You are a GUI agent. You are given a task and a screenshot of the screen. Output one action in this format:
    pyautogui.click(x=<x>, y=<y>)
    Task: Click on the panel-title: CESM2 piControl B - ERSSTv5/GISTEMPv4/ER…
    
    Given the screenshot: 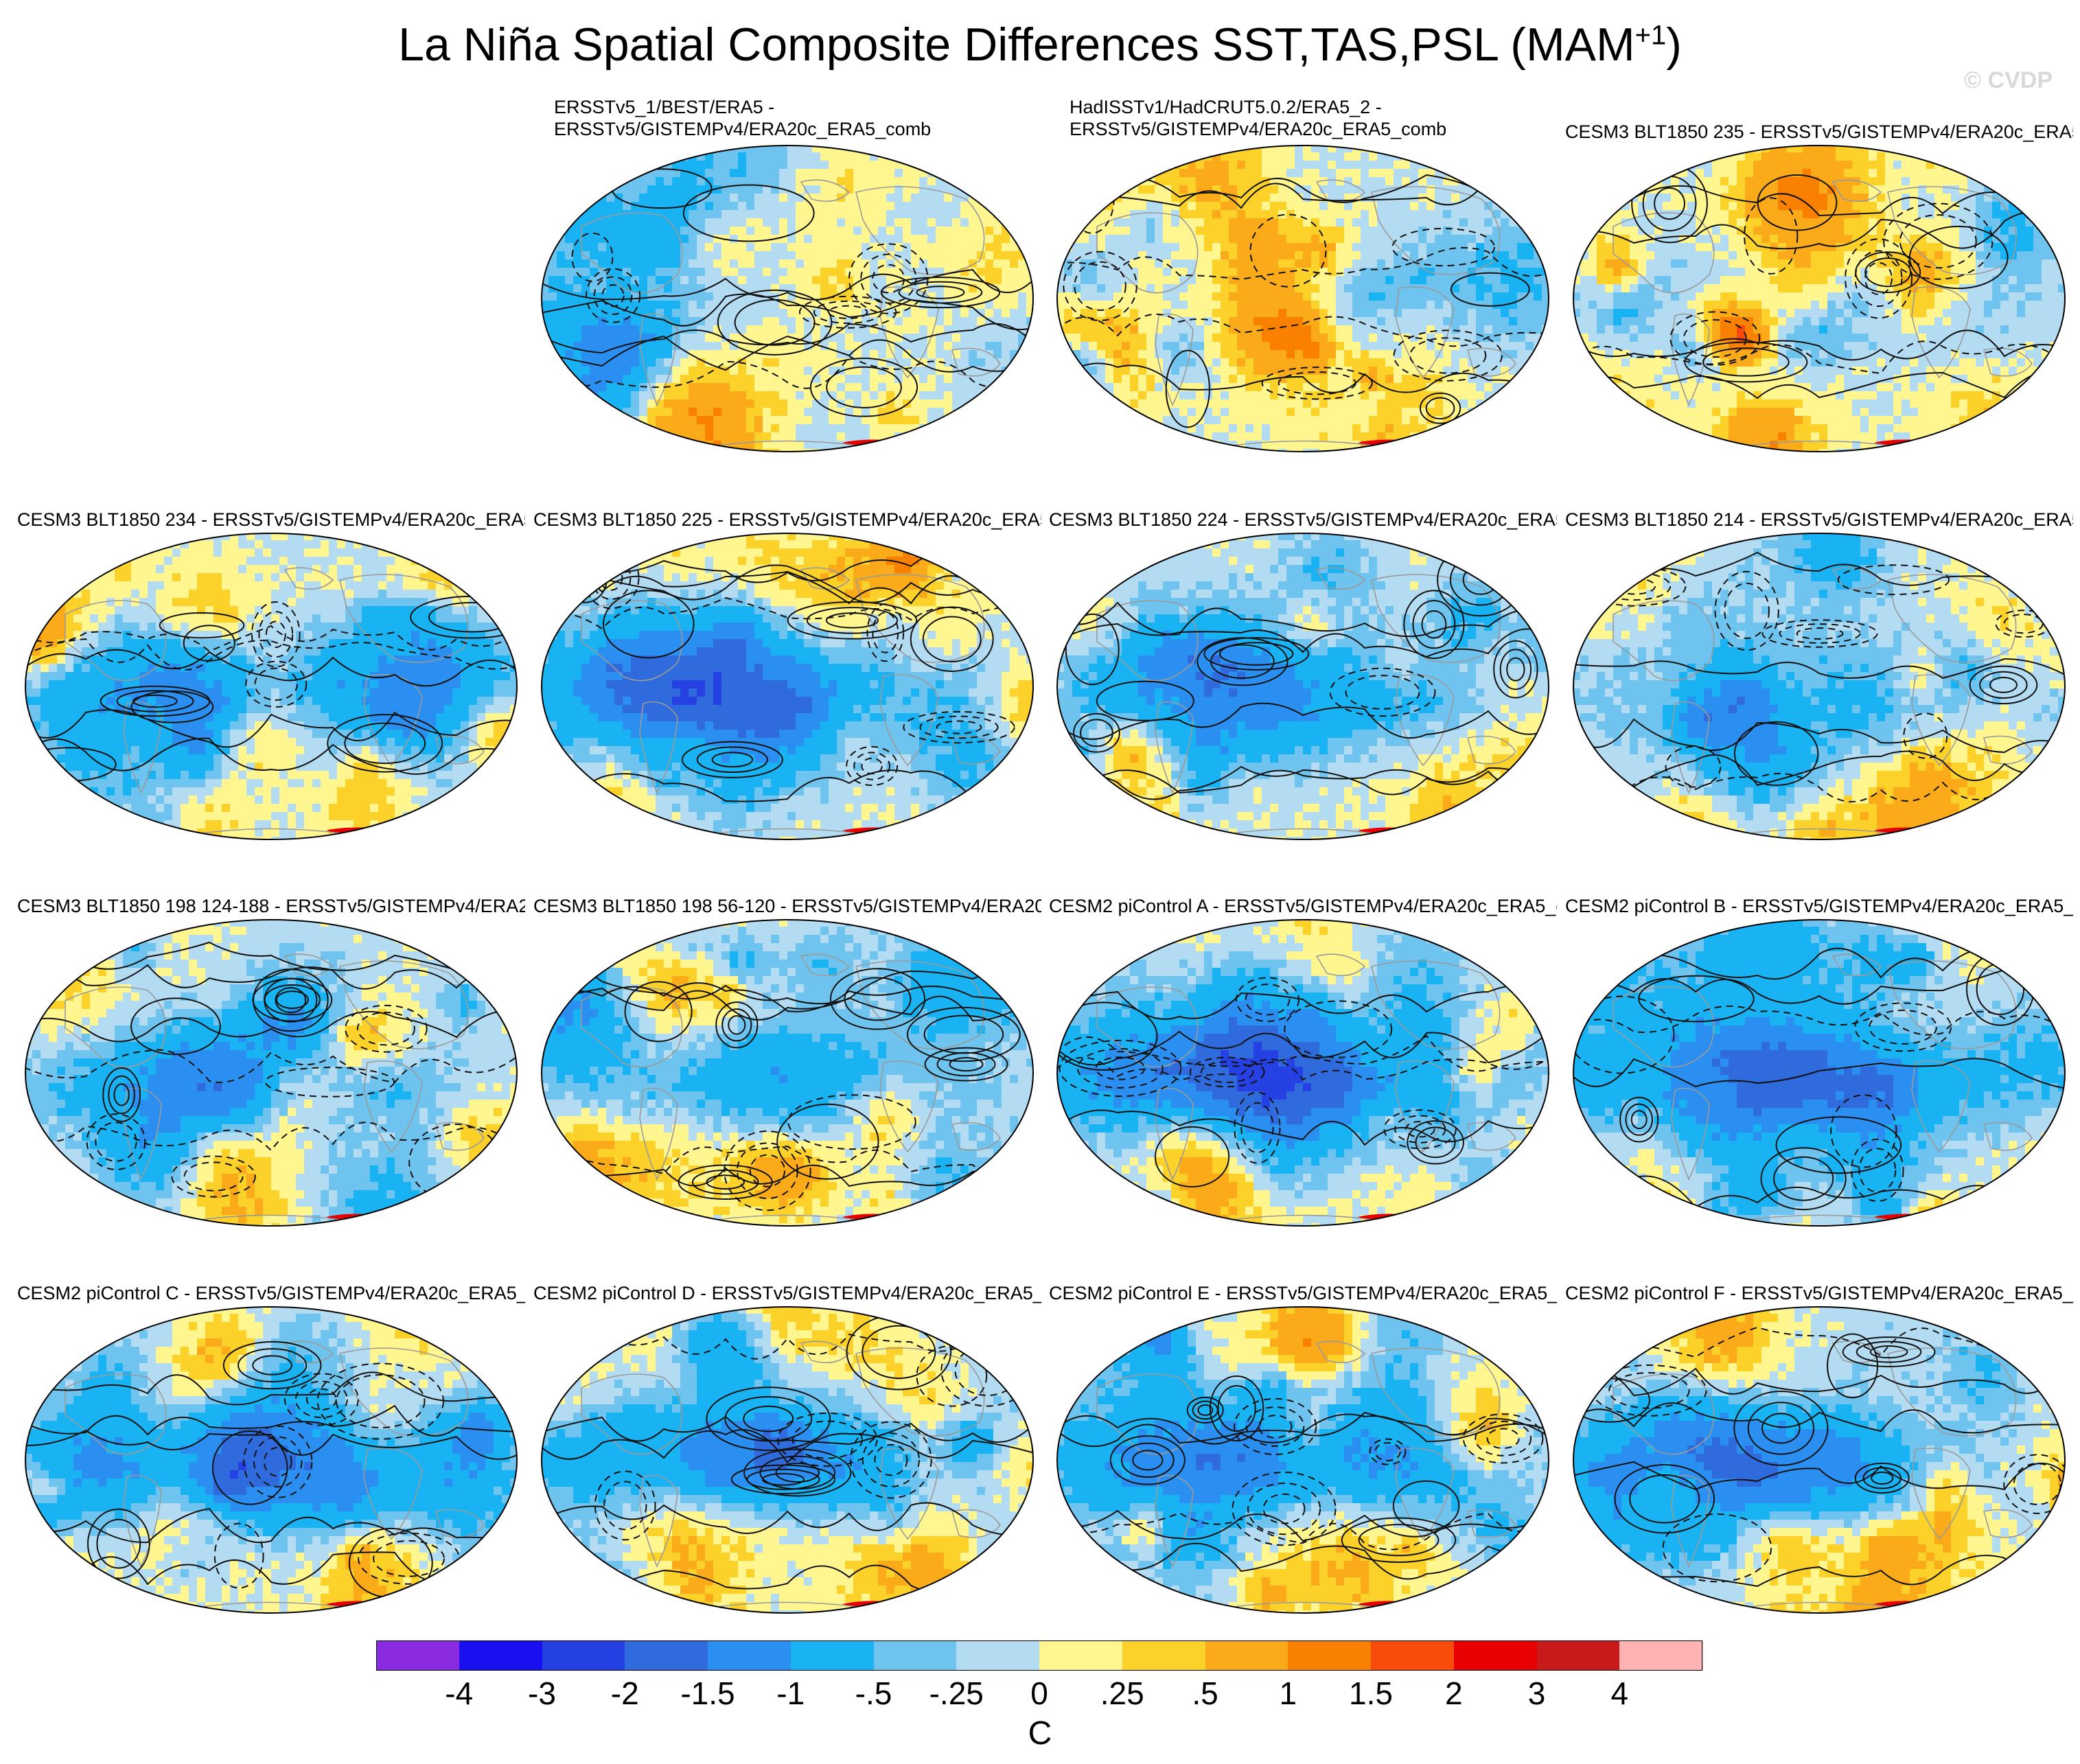 What is the action you would take?
    pyautogui.click(x=1819, y=907)
    